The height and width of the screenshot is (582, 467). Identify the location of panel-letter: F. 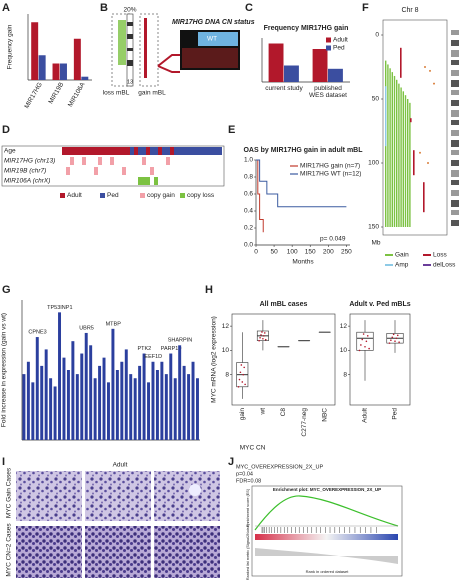
(365, 8).